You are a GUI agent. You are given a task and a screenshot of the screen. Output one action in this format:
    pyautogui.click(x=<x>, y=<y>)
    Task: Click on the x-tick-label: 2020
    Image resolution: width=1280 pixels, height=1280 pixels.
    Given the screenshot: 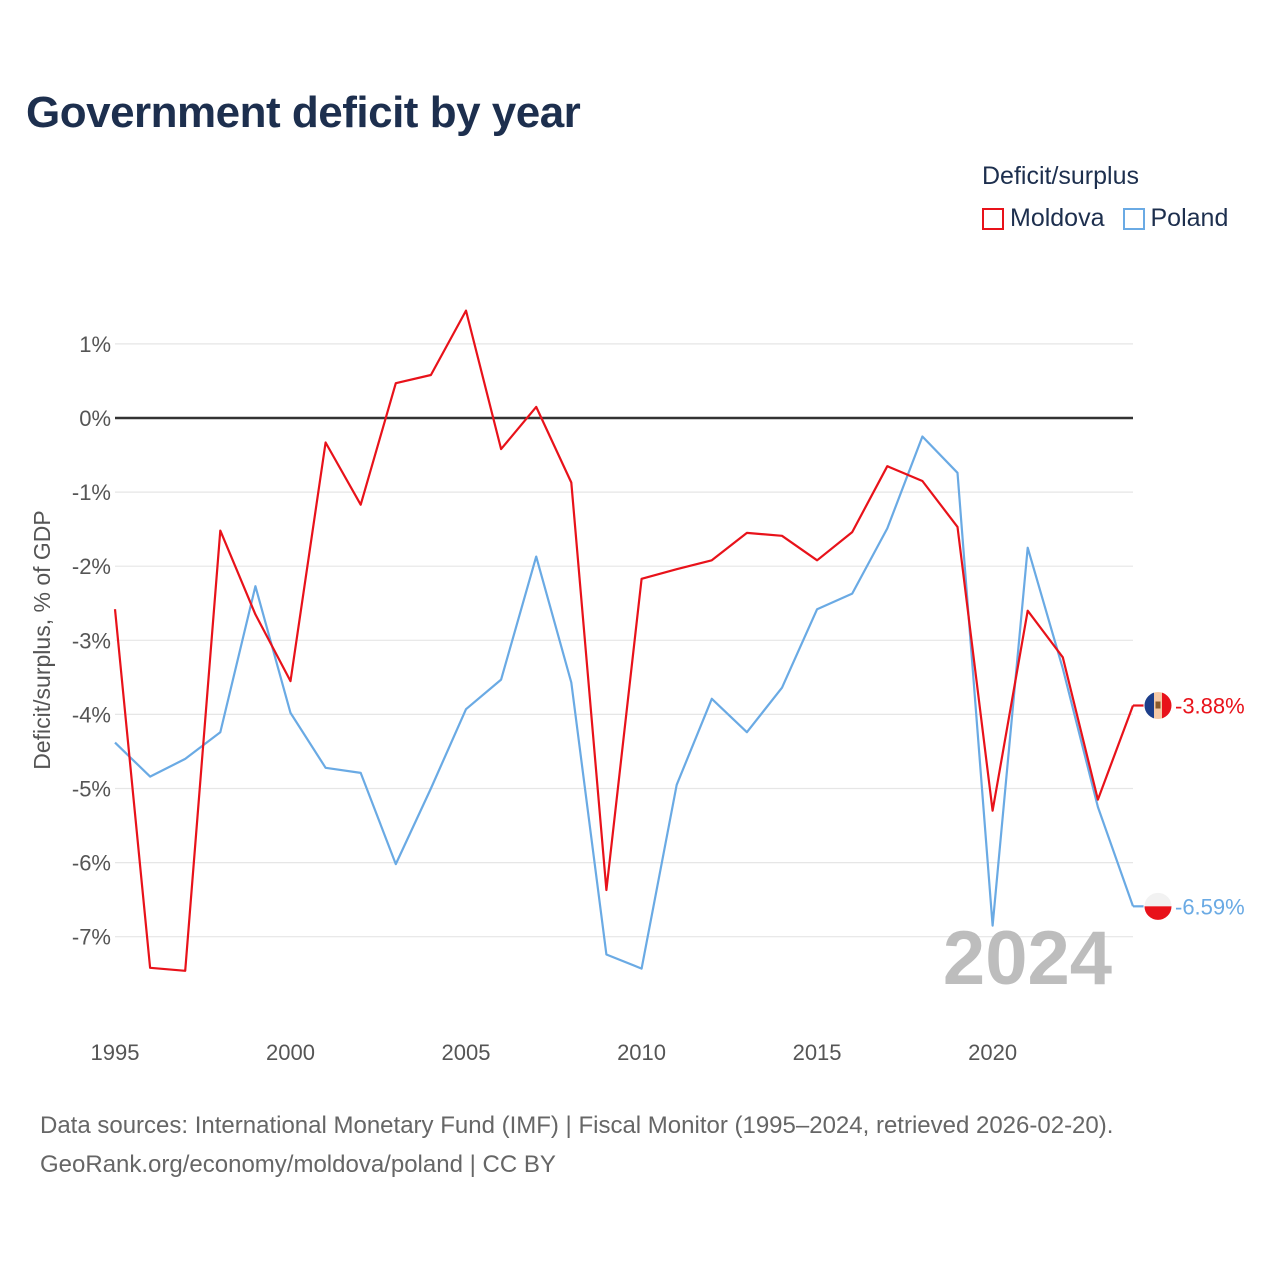 What is the action you would take?
    pyautogui.click(x=992, y=1052)
    